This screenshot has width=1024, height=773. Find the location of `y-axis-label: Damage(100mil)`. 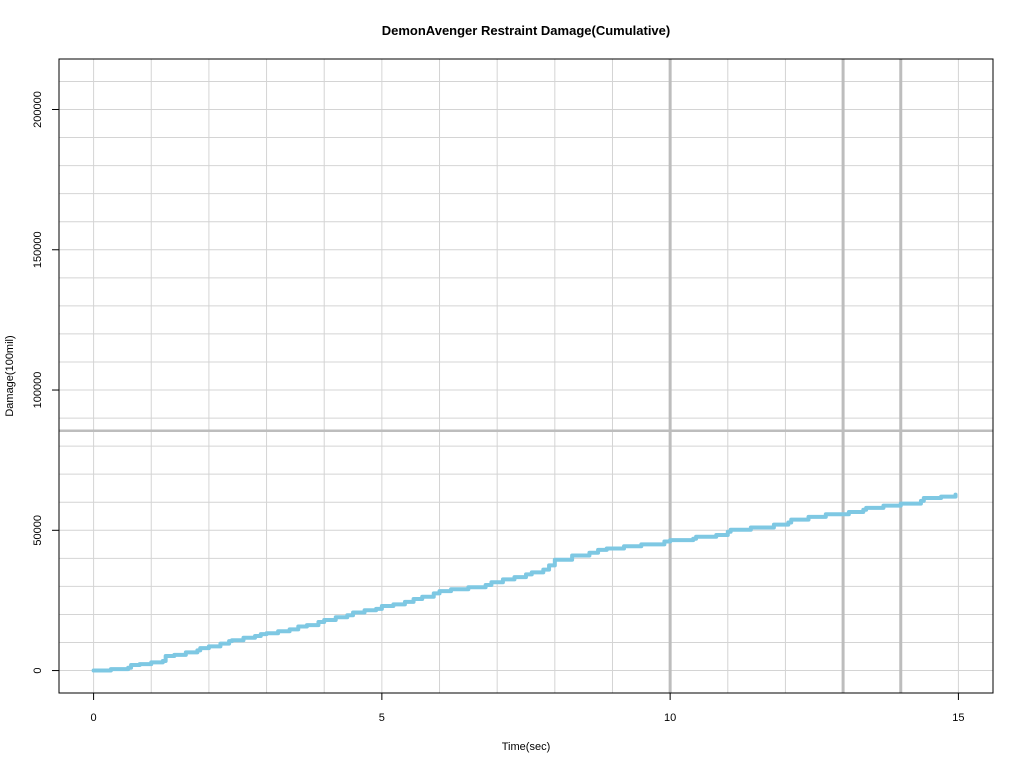

y-axis-label: Damage(100mil) is located at coordinates (10, 375).